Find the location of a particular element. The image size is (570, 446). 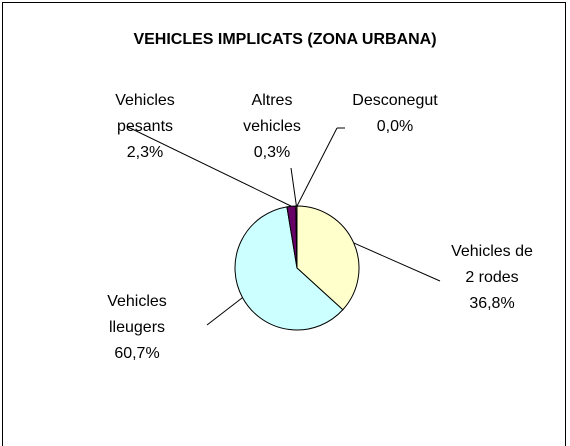

value-label: 2,3% is located at coordinates (145, 152).